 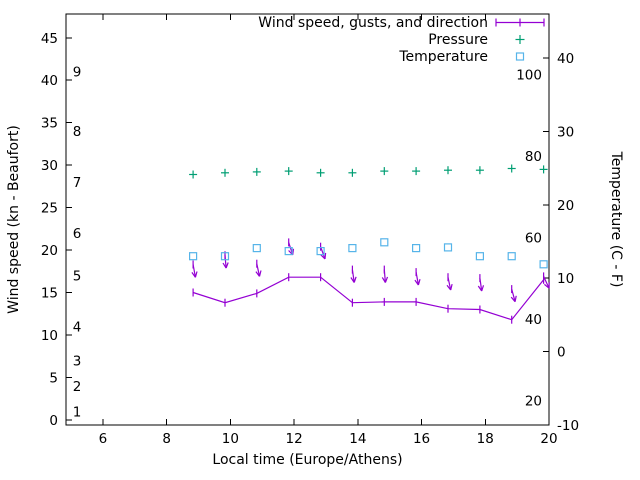 I want to click on beaufort-scale-label: 3, so click(x=77, y=361).